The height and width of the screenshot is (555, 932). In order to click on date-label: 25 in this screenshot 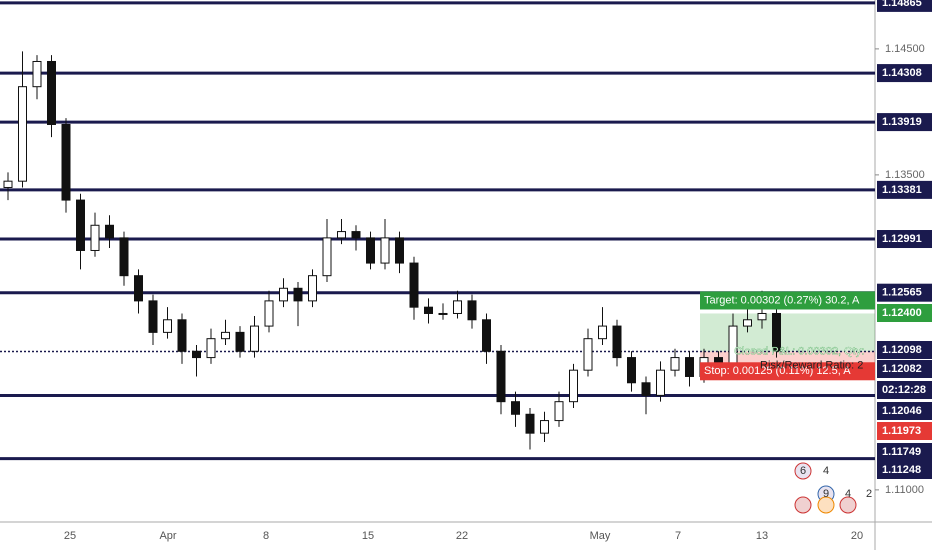, I will do `click(70, 536)`.